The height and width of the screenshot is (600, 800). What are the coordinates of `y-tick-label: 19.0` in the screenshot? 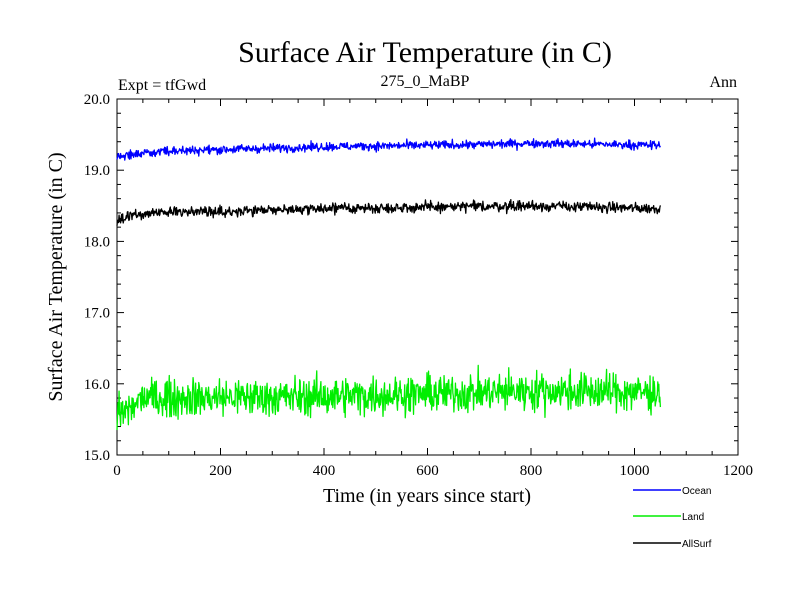 It's located at (97, 171).